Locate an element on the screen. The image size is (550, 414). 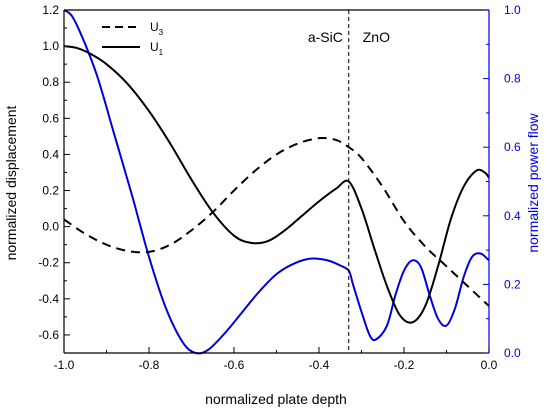
legend-u3-label: U3 is located at coordinates (157, 28).